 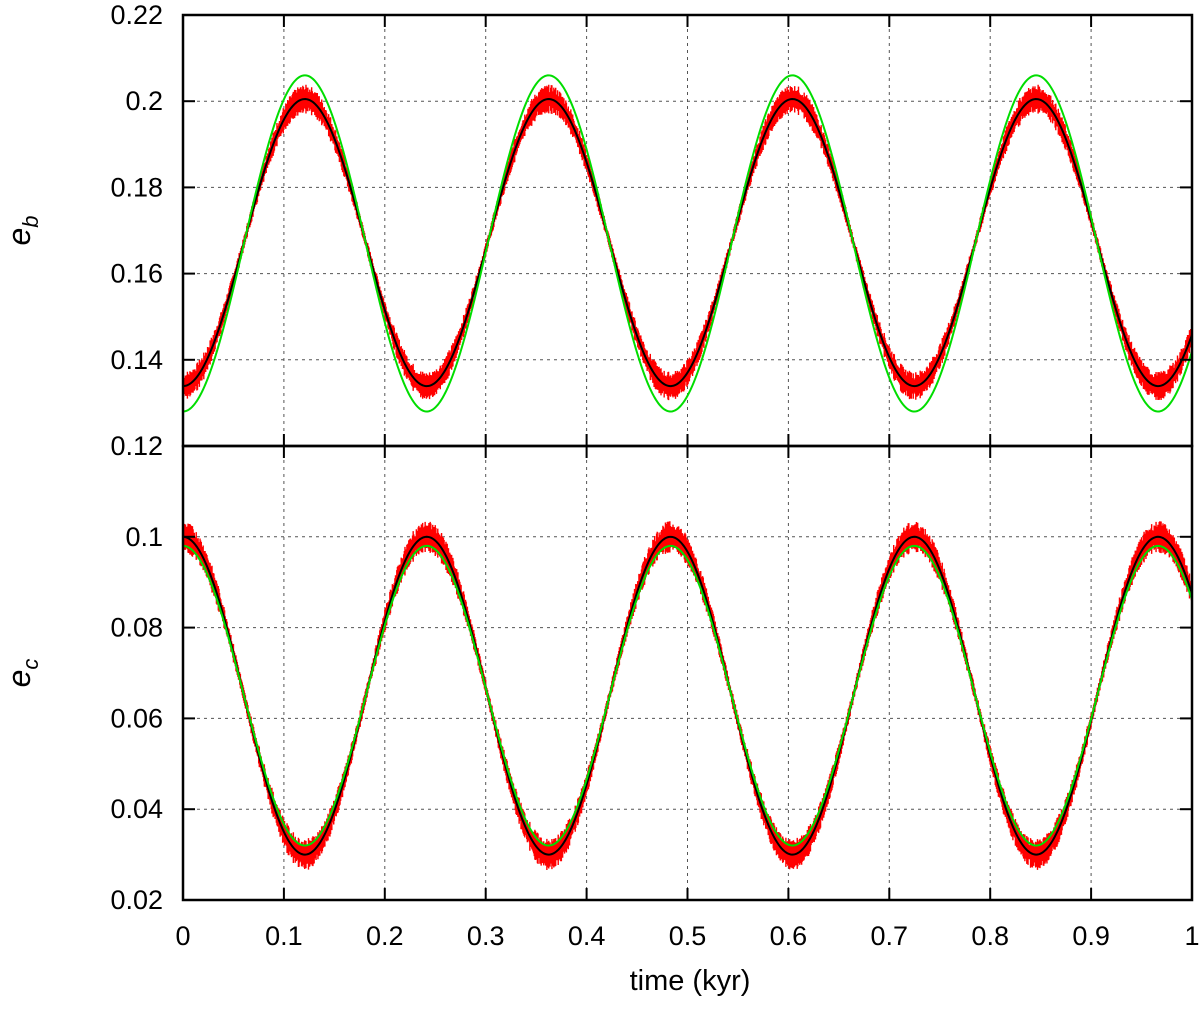 What do you see at coordinates (136, 187) in the screenshot?
I see `y-tick-label-top: 0.18` at bounding box center [136, 187].